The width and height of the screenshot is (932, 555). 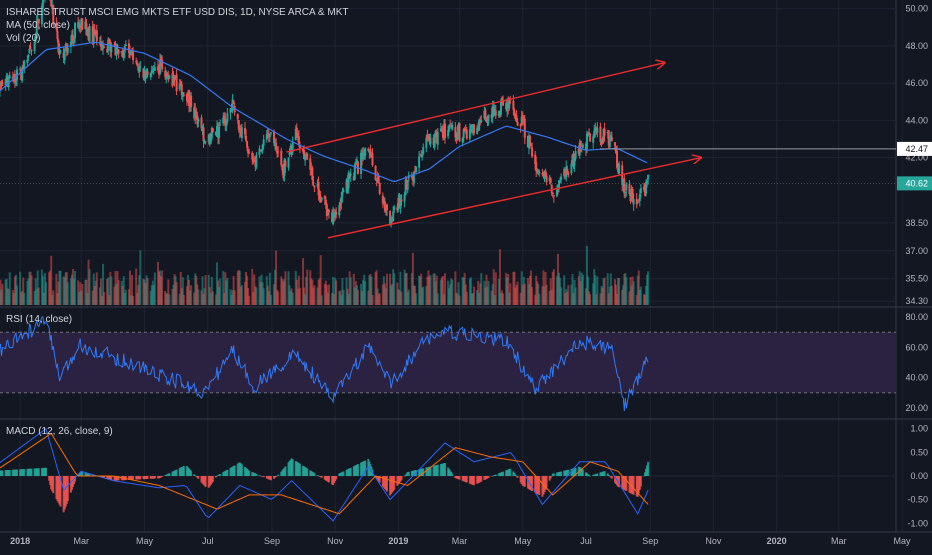 What do you see at coordinates (916, 149) in the screenshot?
I see `level-label: 42.47` at bounding box center [916, 149].